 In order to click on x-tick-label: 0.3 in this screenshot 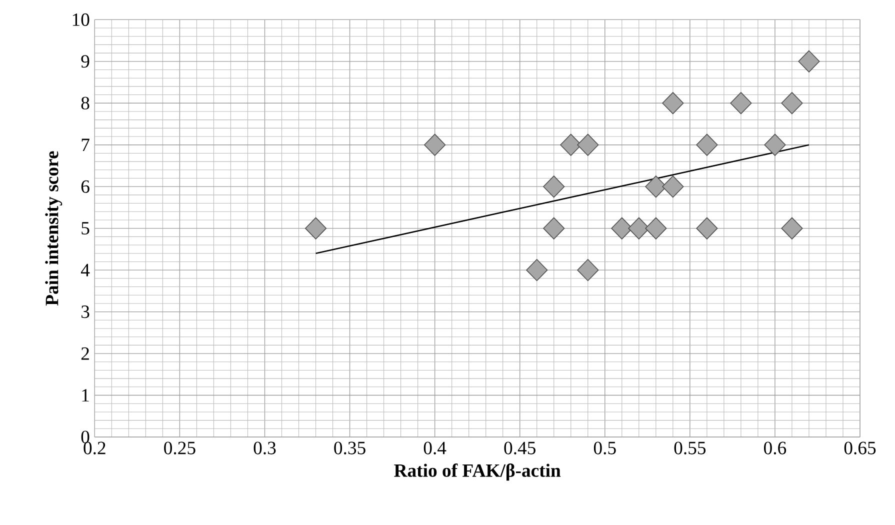, I will do `click(265, 448)`.